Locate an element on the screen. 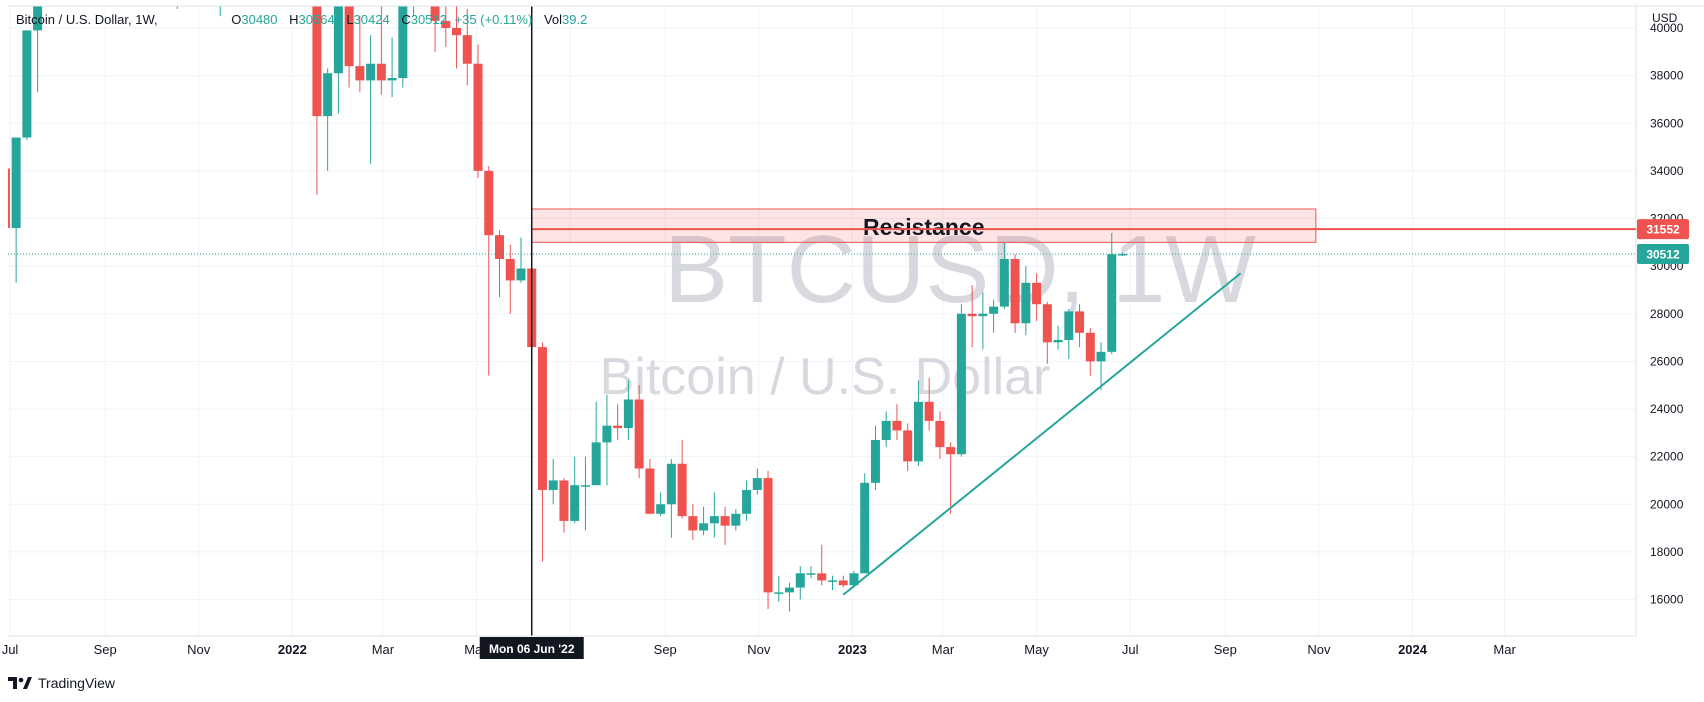  y-tick-label: 22000 is located at coordinates (1667, 457).